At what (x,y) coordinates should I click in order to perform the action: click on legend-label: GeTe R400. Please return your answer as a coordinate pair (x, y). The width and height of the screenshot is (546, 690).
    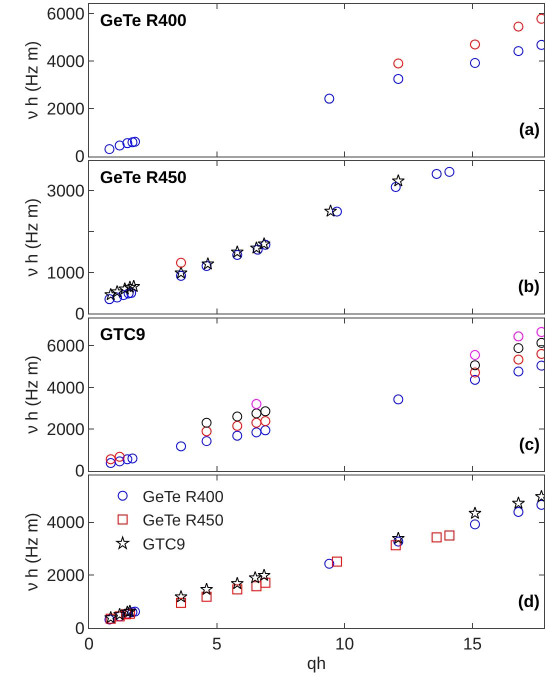
    Looking at the image, I should click on (183, 497).